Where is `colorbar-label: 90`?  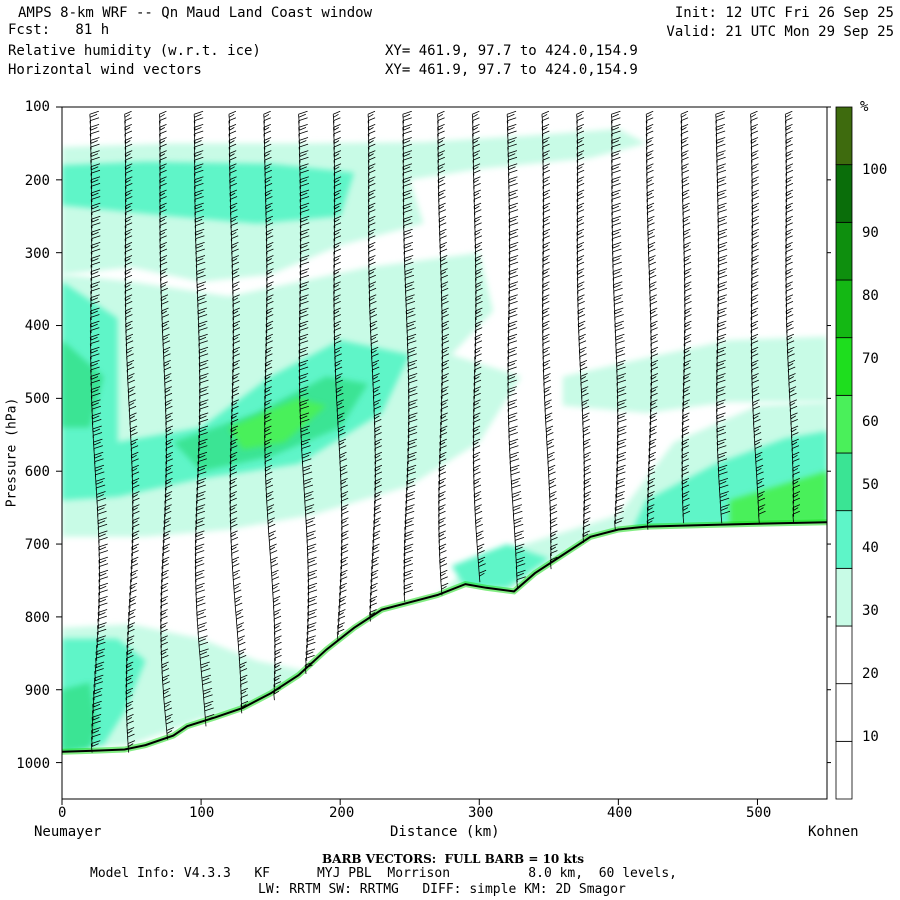 colorbar-label: 90 is located at coordinates (870, 233).